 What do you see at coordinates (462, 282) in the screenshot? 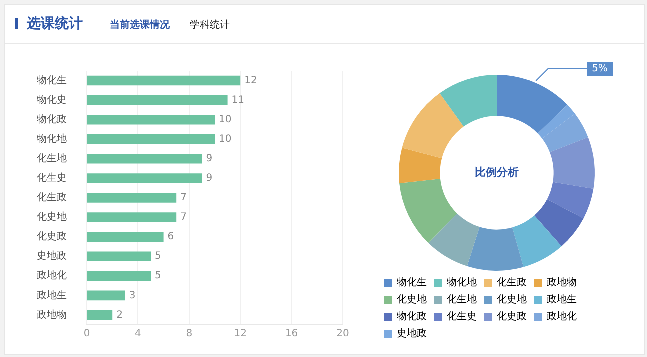
I see `legend-label: 物化地` at bounding box center [462, 282].